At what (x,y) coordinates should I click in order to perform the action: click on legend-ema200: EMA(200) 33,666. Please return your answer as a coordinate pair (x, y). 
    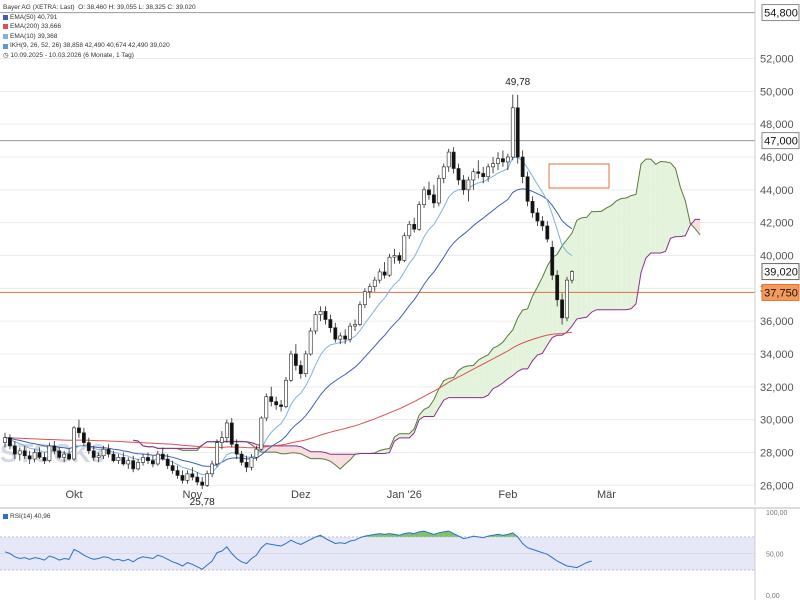
    Looking at the image, I should click on (99, 27).